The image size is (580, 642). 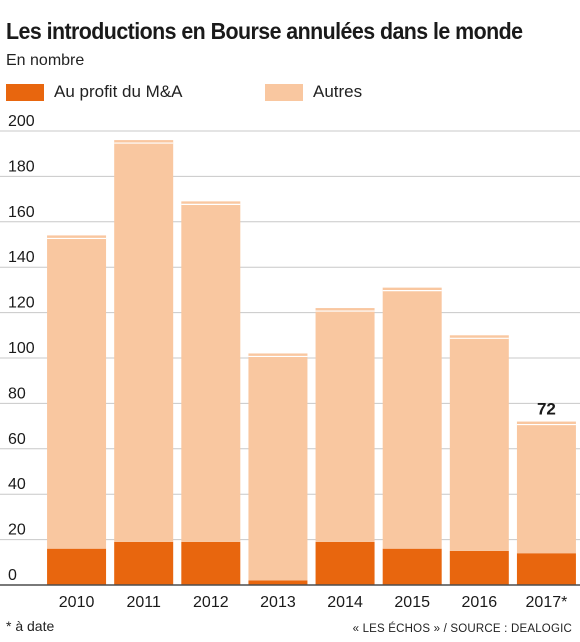 What do you see at coordinates (30, 626) in the screenshot?
I see `footnote: * à date` at bounding box center [30, 626].